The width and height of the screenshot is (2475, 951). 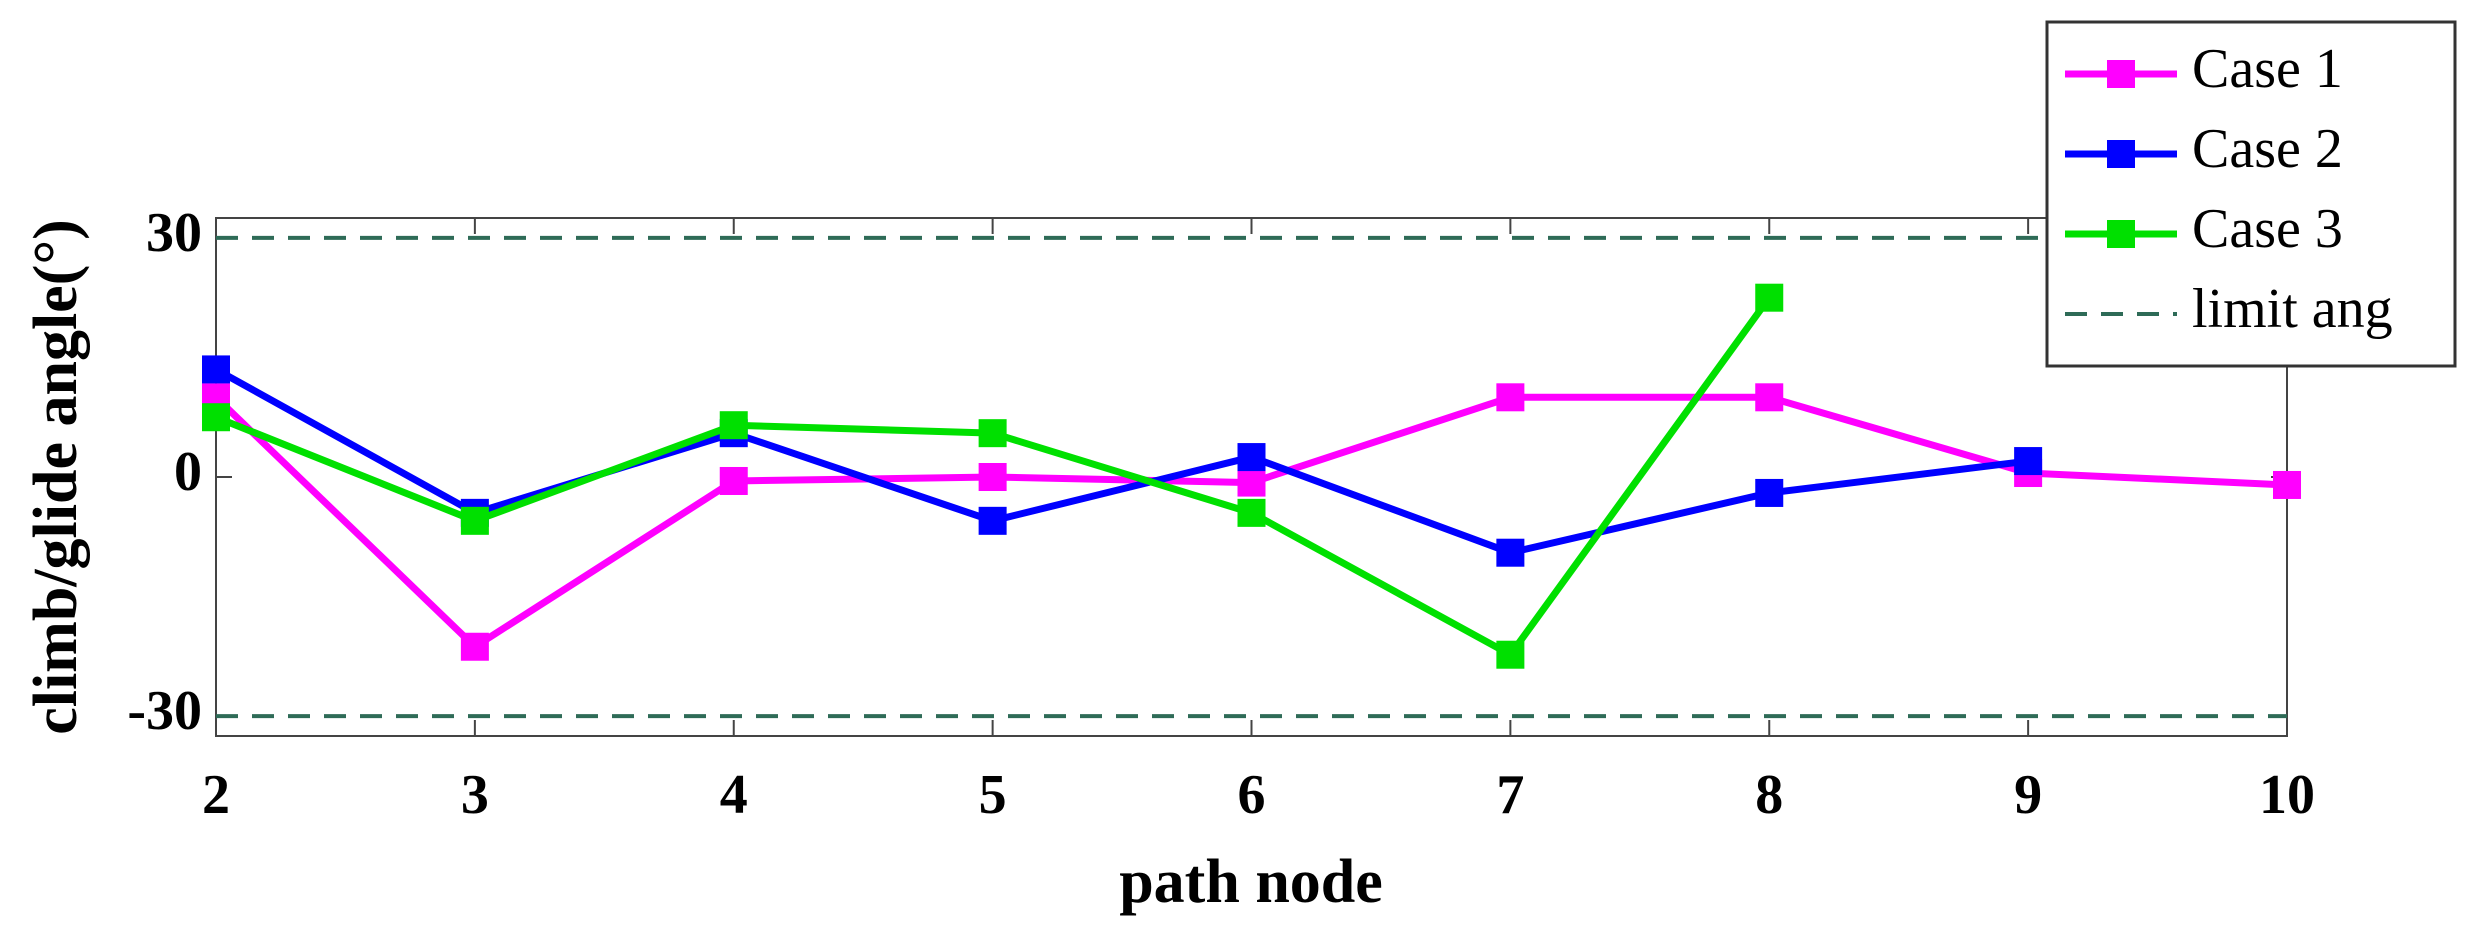 What do you see at coordinates (174, 233) in the screenshot?
I see `y-tick-label: 30` at bounding box center [174, 233].